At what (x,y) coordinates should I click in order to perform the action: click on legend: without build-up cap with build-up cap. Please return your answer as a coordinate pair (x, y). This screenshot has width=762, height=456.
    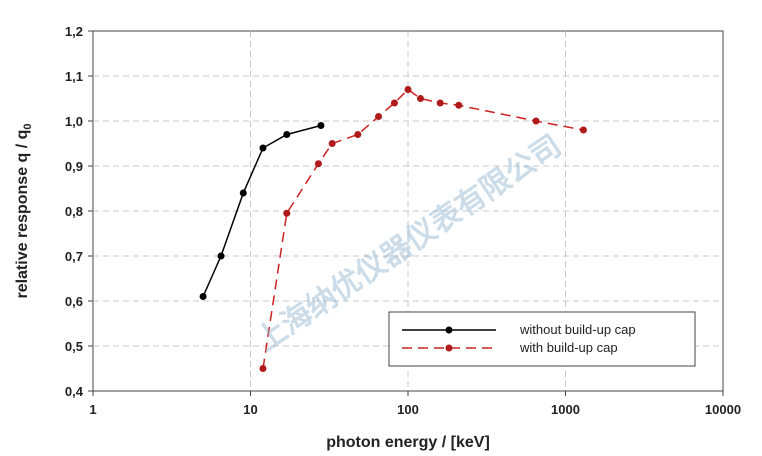
    Looking at the image, I should click on (542, 339).